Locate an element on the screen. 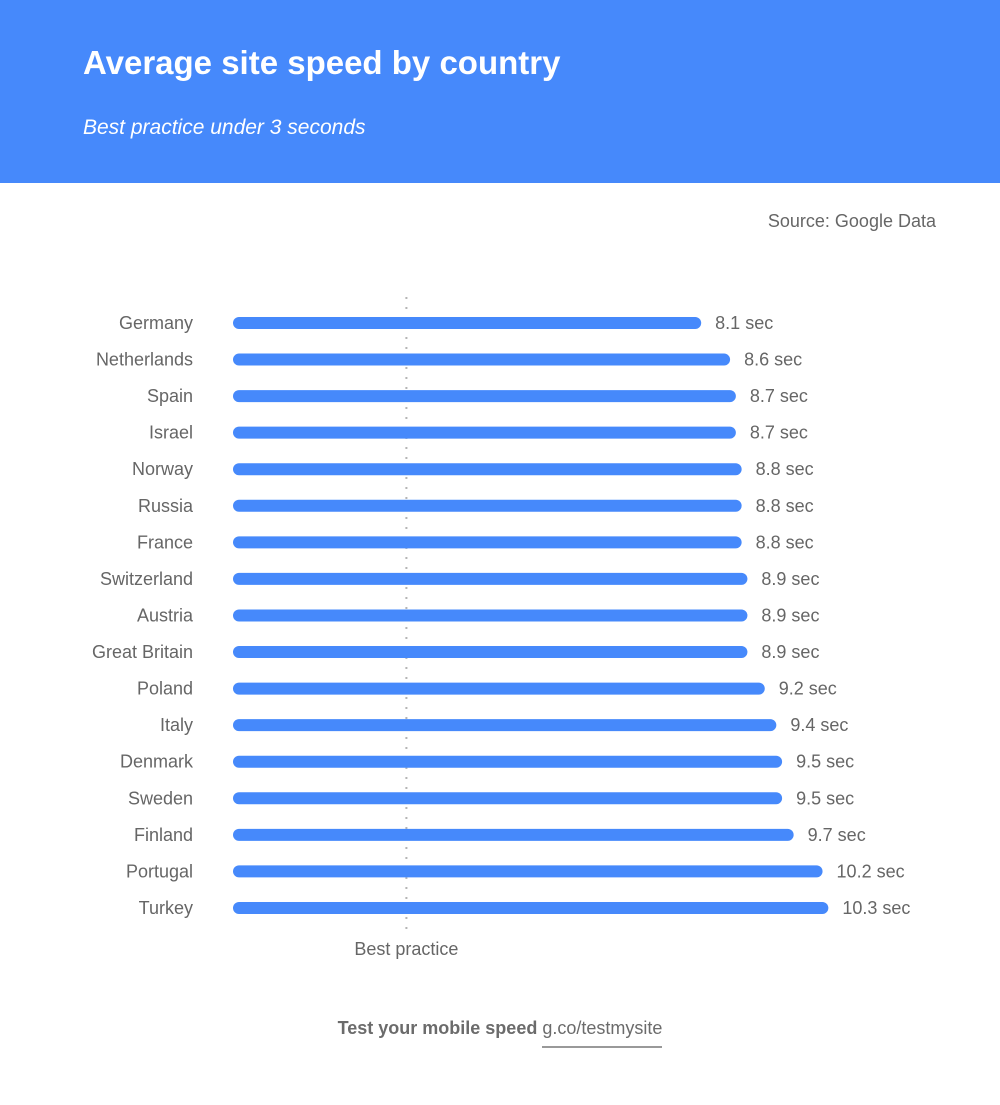 The image size is (1000, 1105). category-label: Spain is located at coordinates (170, 396).